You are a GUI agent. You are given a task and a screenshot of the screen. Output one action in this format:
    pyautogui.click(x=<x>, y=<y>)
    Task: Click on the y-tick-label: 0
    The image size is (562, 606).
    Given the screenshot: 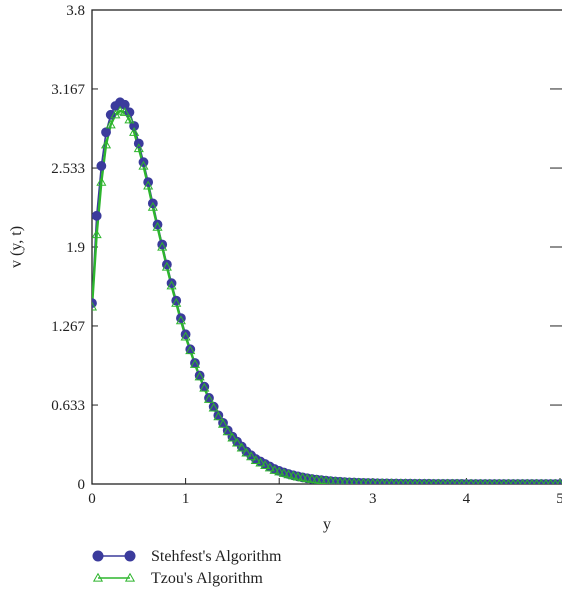 What is the action you would take?
    pyautogui.click(x=82, y=485)
    